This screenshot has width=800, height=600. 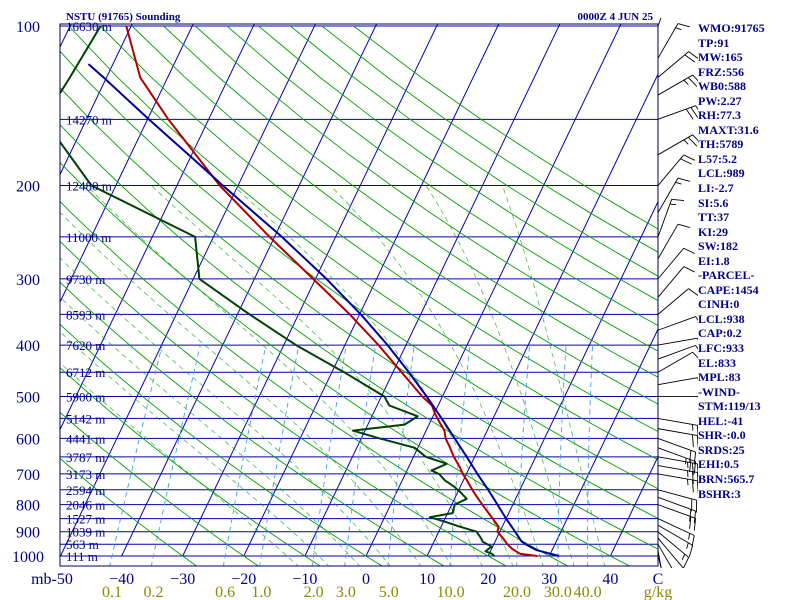 I want to click on sounding-index-item: TT:37, so click(x=714, y=217).